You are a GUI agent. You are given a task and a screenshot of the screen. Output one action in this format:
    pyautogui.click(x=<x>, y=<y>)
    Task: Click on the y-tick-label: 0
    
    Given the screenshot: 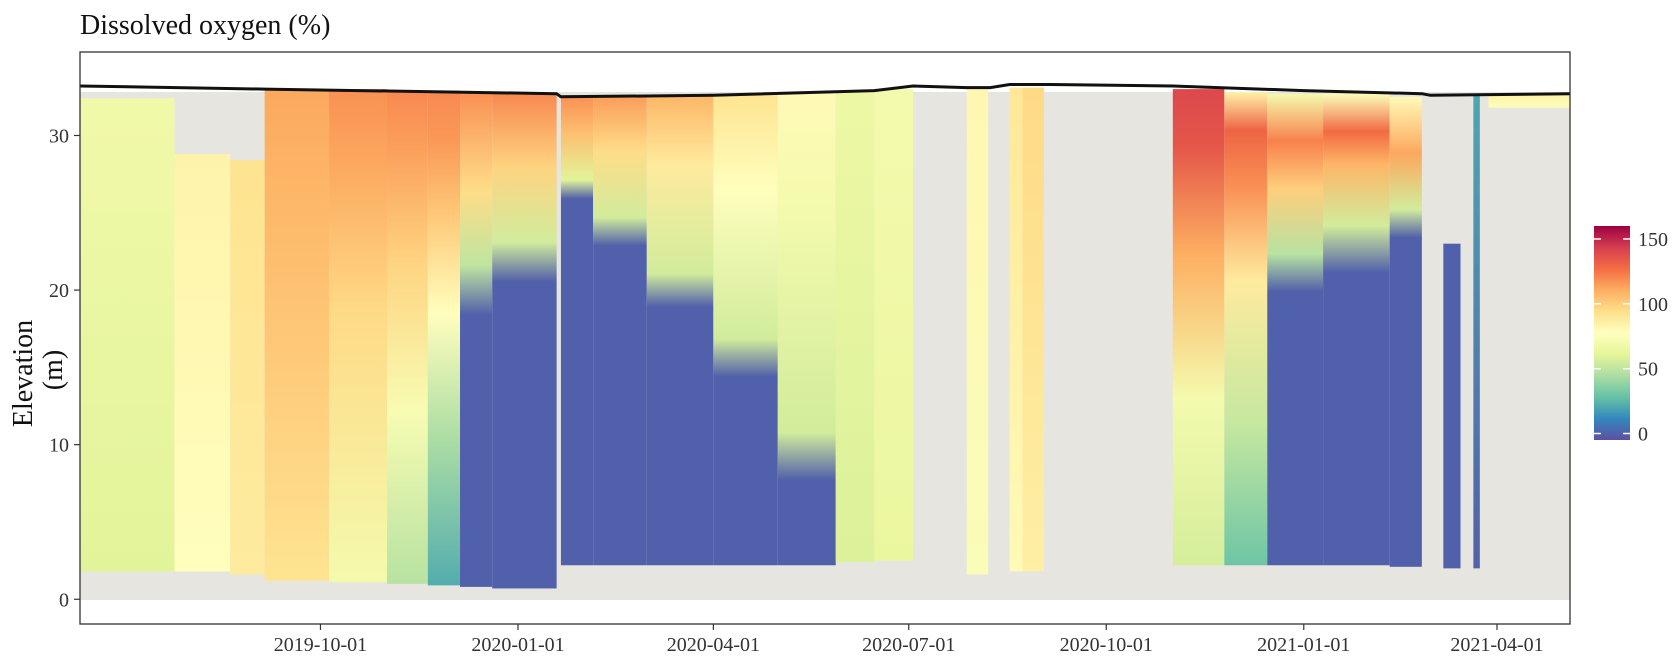 What is the action you would take?
    pyautogui.click(x=64, y=600)
    